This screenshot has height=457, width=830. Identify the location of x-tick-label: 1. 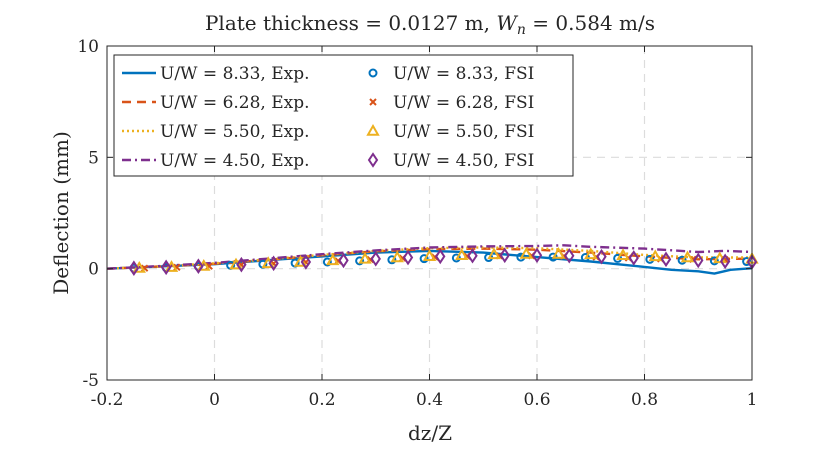
(752, 400).